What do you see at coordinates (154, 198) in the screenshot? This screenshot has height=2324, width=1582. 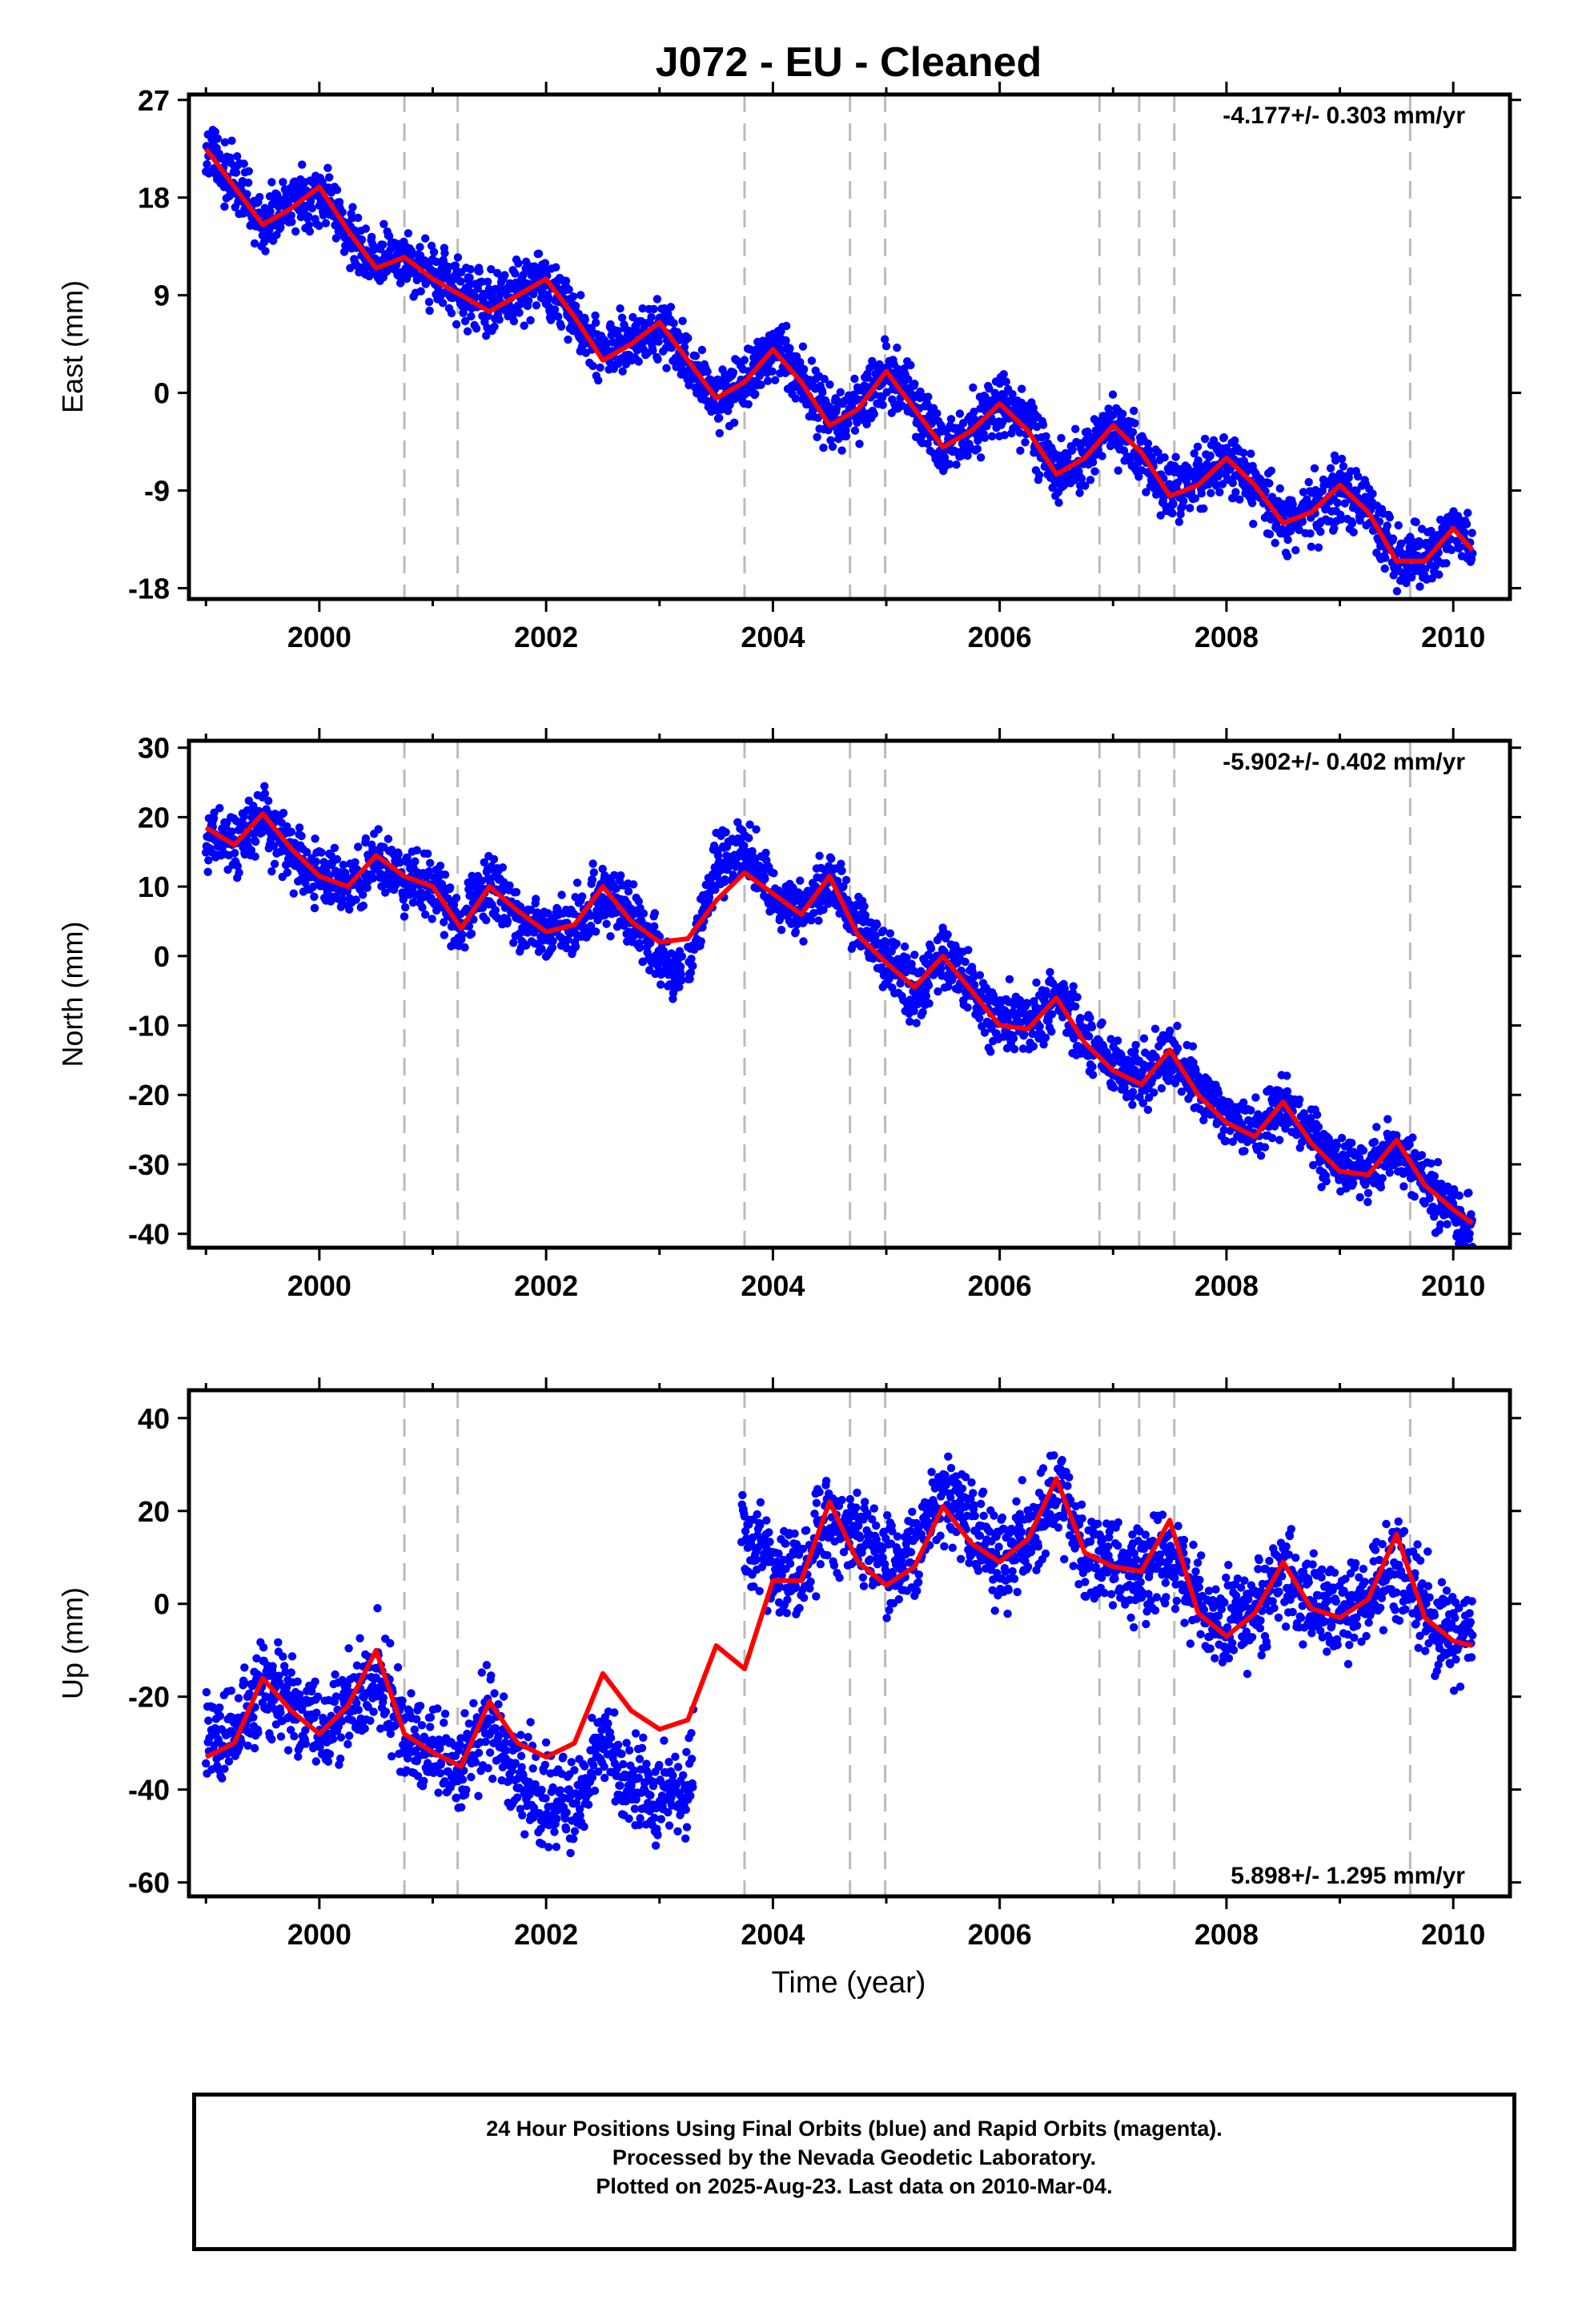 I see `y-tick-label: 18` at bounding box center [154, 198].